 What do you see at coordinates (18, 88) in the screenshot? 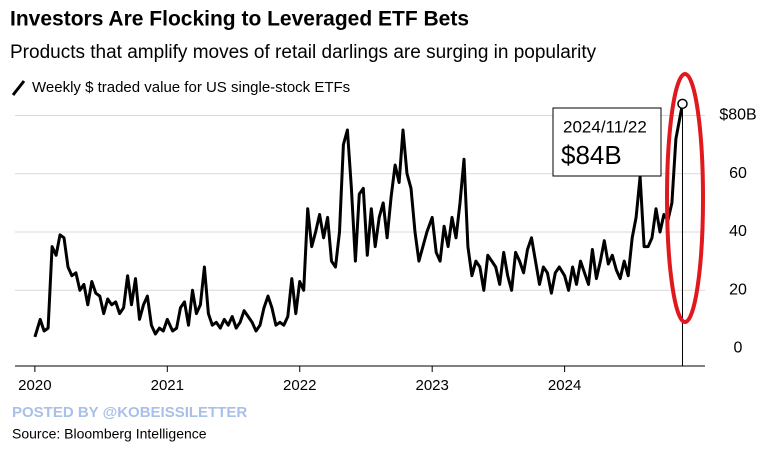
I see `legend-icon` at bounding box center [18, 88].